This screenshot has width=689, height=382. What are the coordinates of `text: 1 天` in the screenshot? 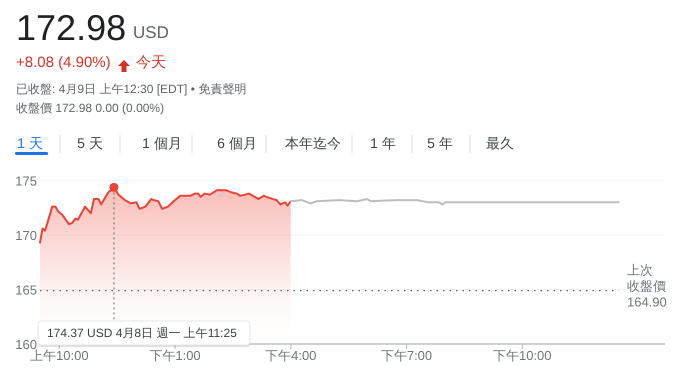 It's located at (30, 143).